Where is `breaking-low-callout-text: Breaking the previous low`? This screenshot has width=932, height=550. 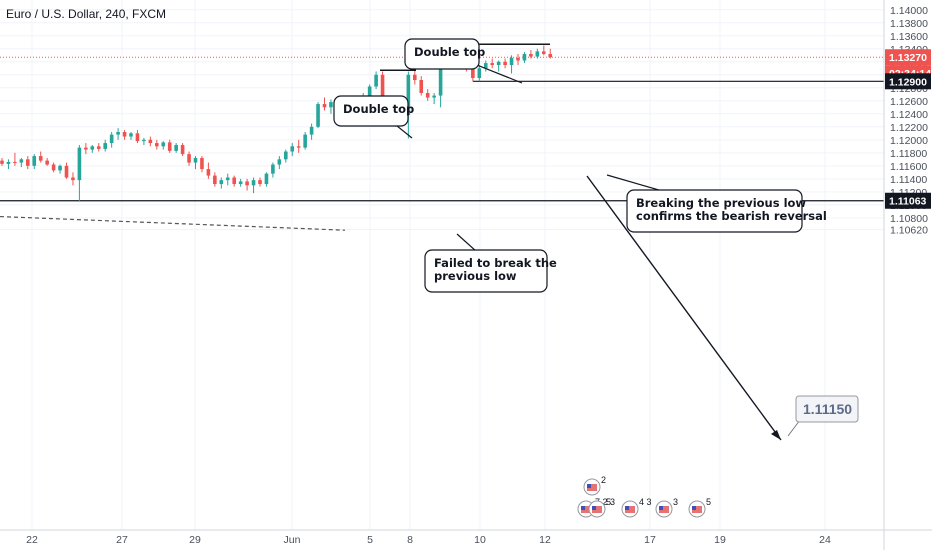 breaking-low-callout-text: Breaking the previous low is located at coordinates (721, 203).